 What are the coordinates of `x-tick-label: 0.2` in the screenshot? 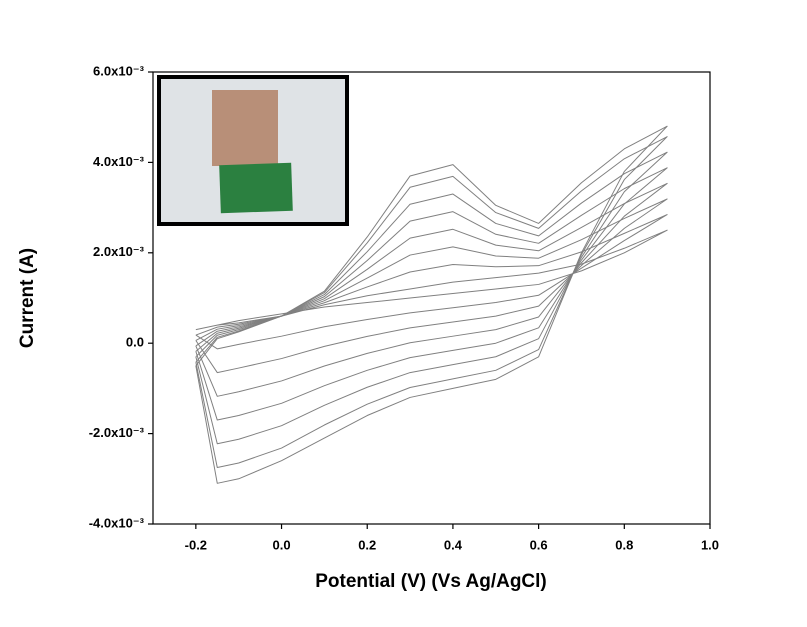 It's located at (367, 544).